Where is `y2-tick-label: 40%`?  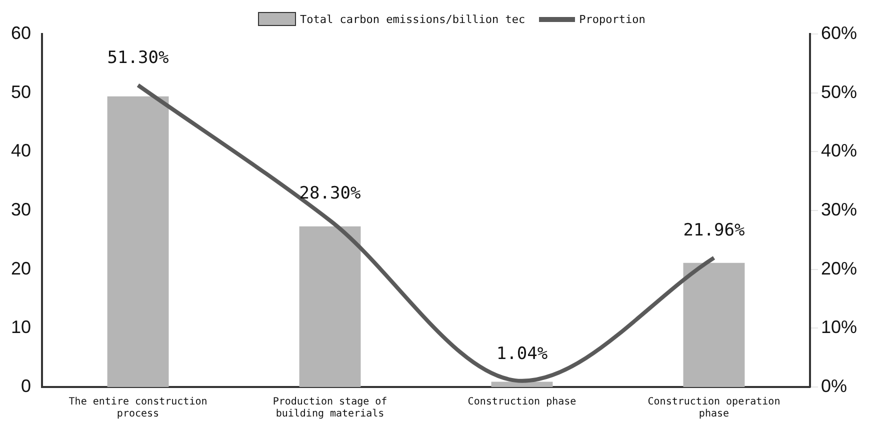
y2-tick-label: 40% is located at coordinates (839, 150).